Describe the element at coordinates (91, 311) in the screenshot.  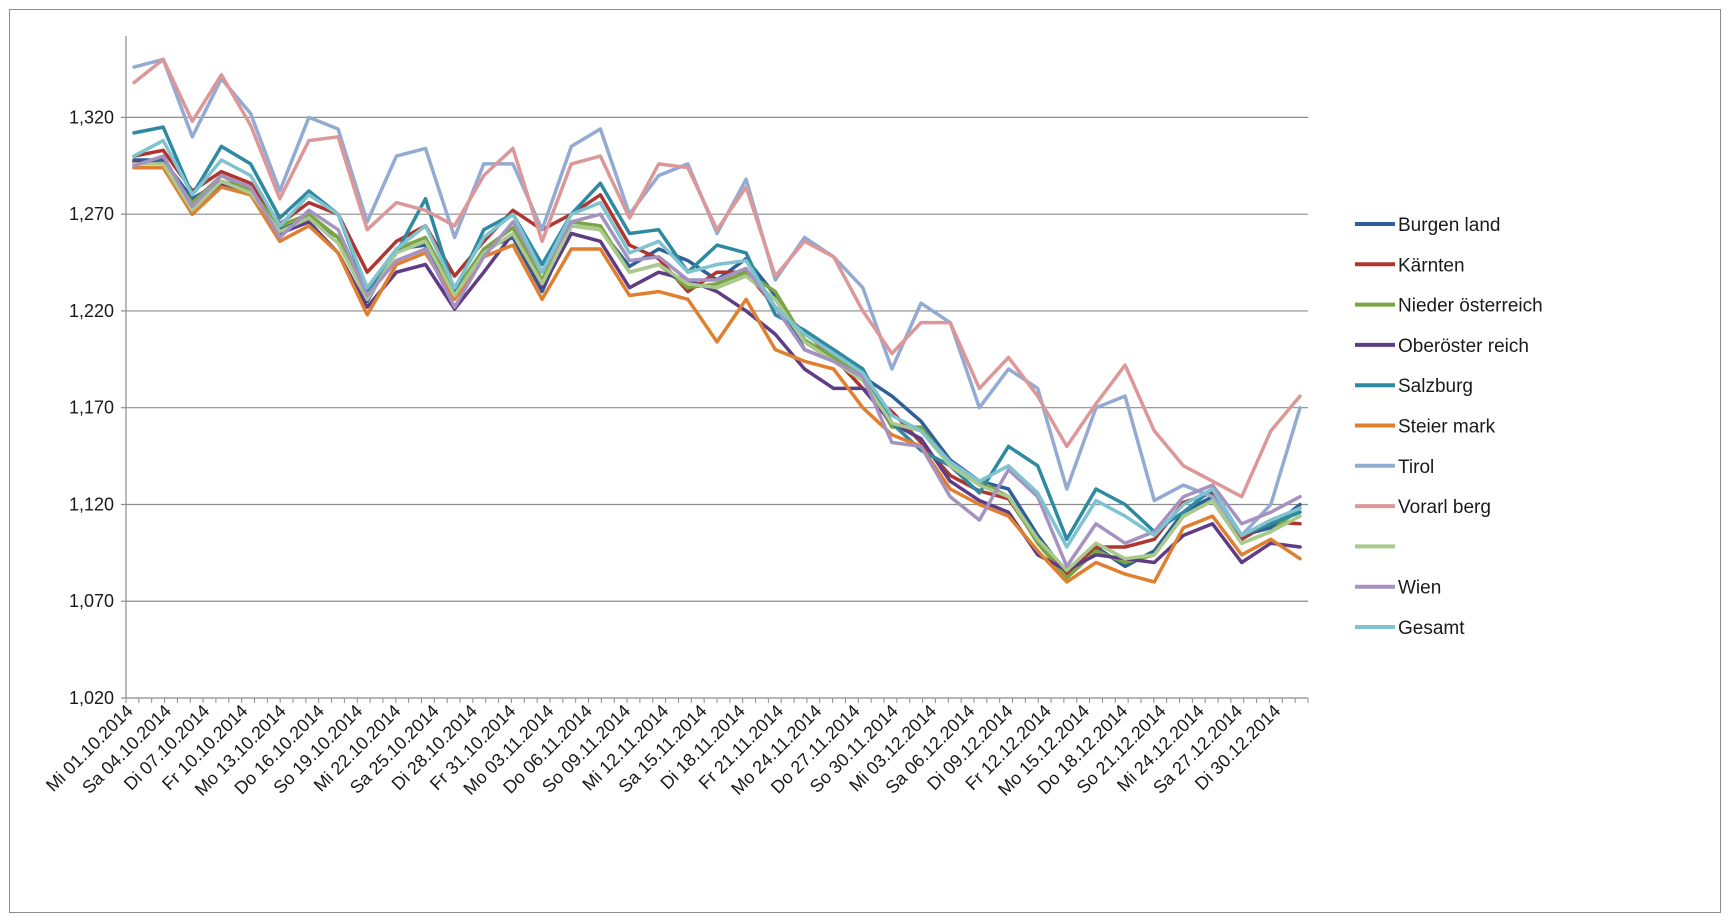
I see `y-tick-label: 1,220` at that location.